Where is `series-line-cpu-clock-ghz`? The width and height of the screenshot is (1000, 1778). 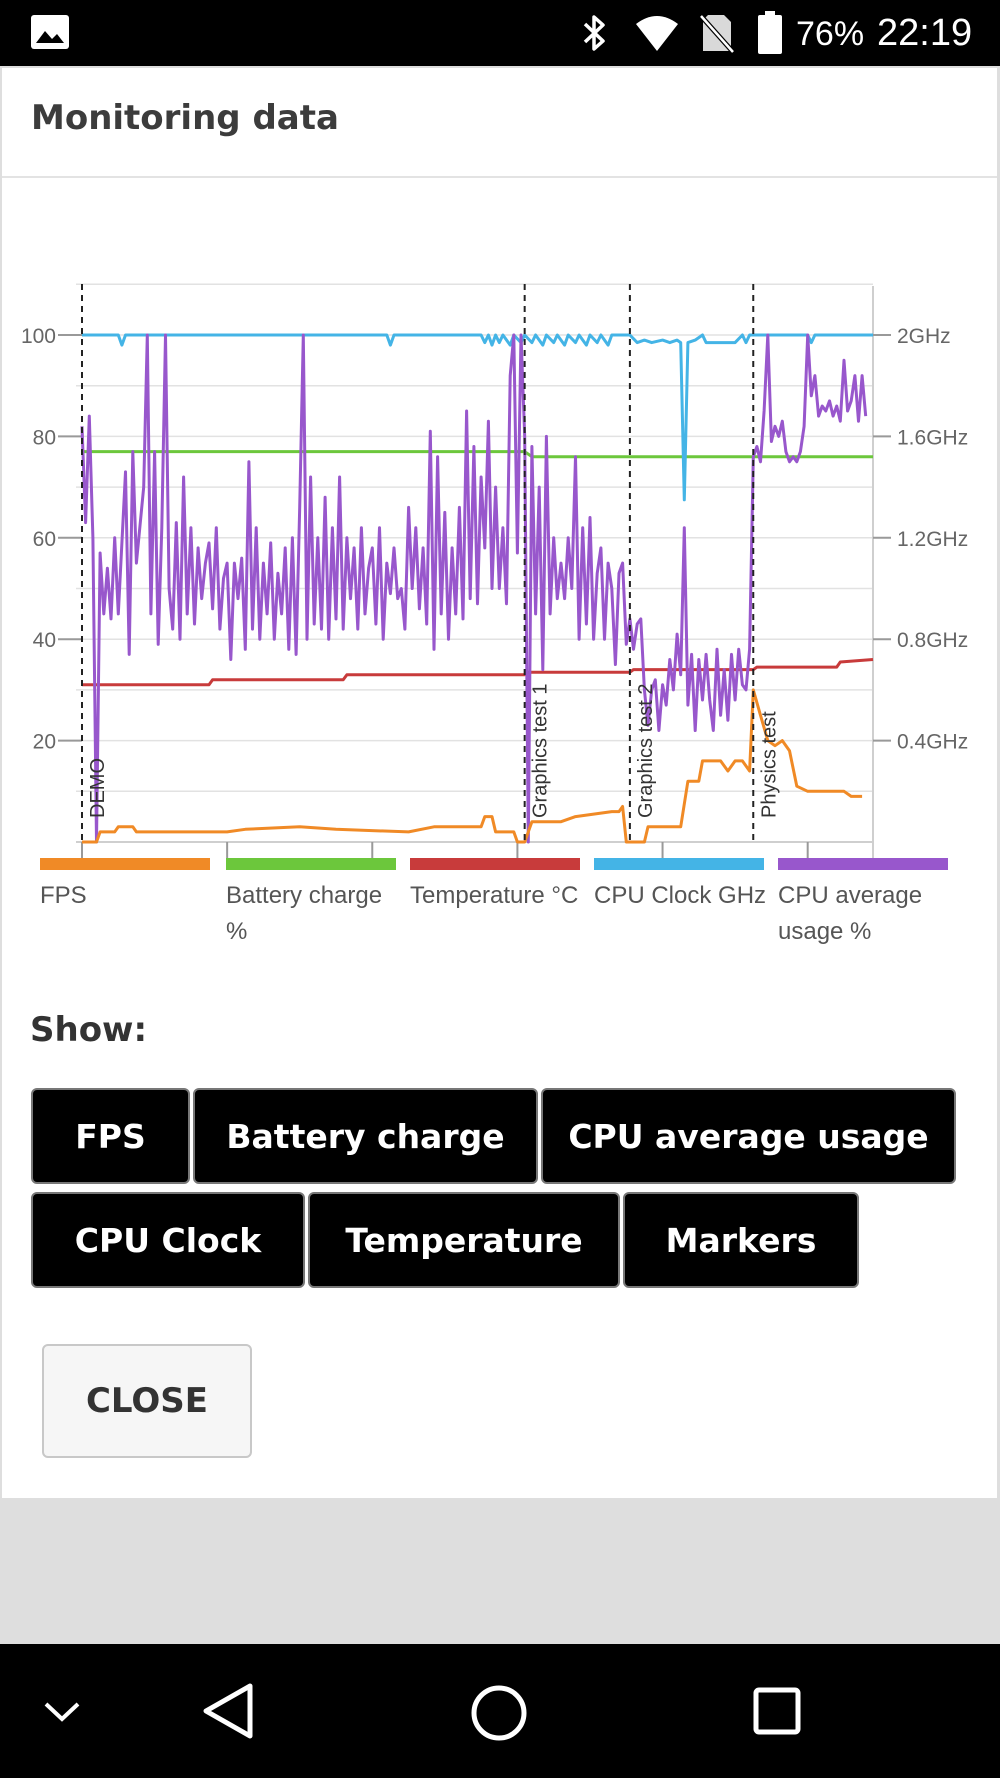 series-line-cpu-clock-ghz is located at coordinates (477, 417).